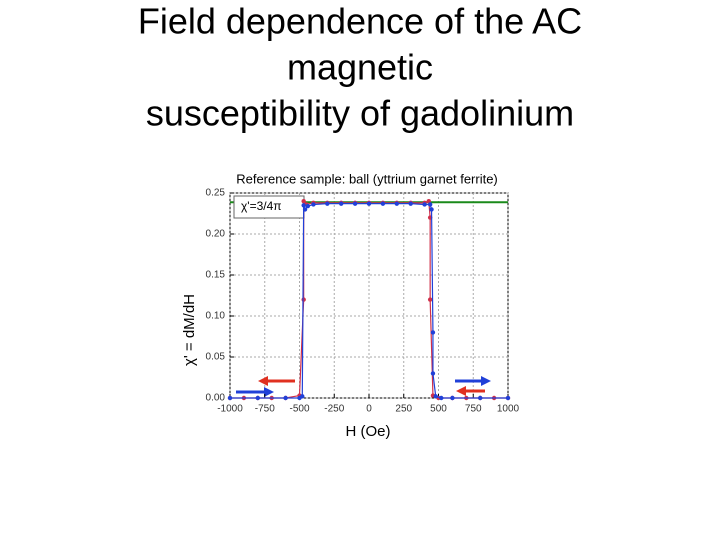 The image size is (720, 540). What do you see at coordinates (265, 409) in the screenshot?
I see `x-tick-label: -750` at bounding box center [265, 409].